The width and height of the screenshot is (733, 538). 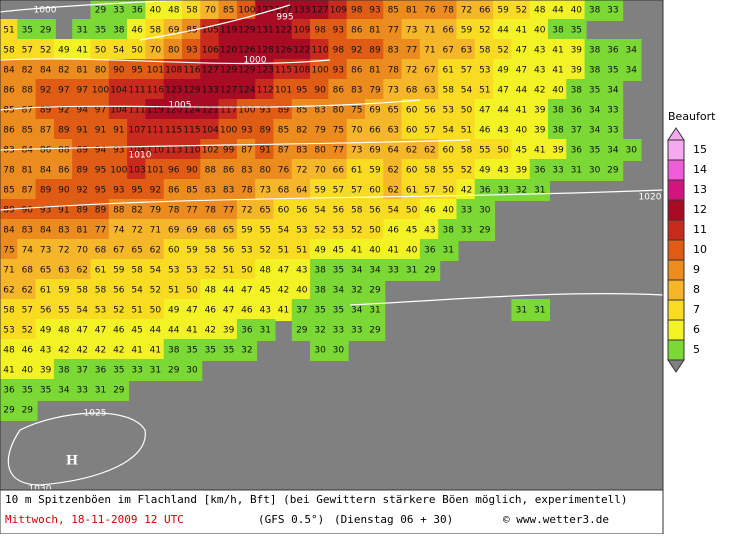 What do you see at coordinates (357, 131) in the screenshot?
I see `gust-value: 70` at bounding box center [357, 131].